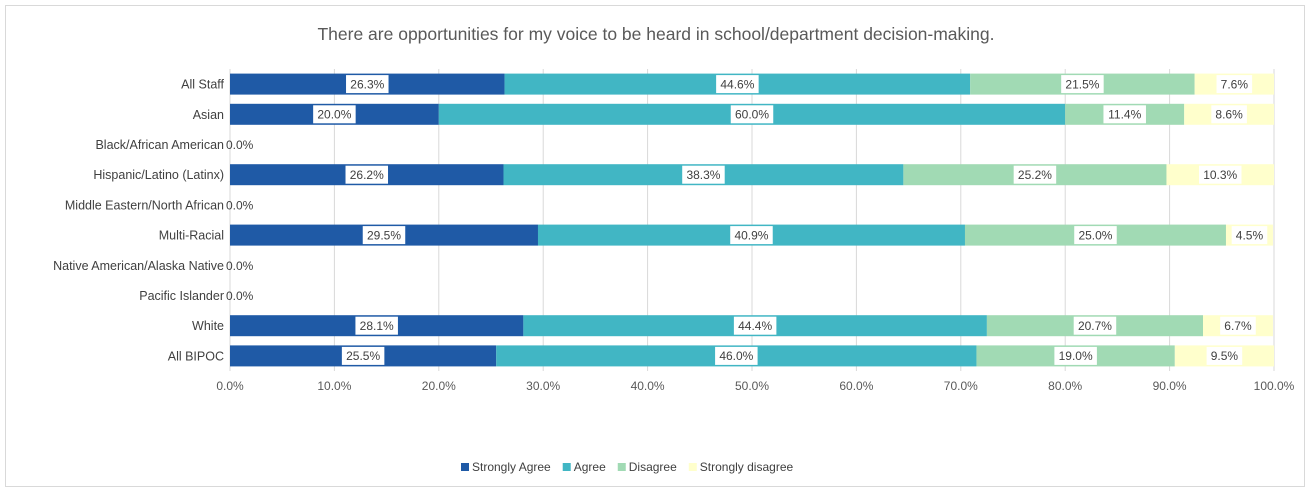 Image resolution: width=1313 pixels, height=494 pixels. What do you see at coordinates (1170, 386) in the screenshot?
I see `x-tick-label: 90.0%` at bounding box center [1170, 386].